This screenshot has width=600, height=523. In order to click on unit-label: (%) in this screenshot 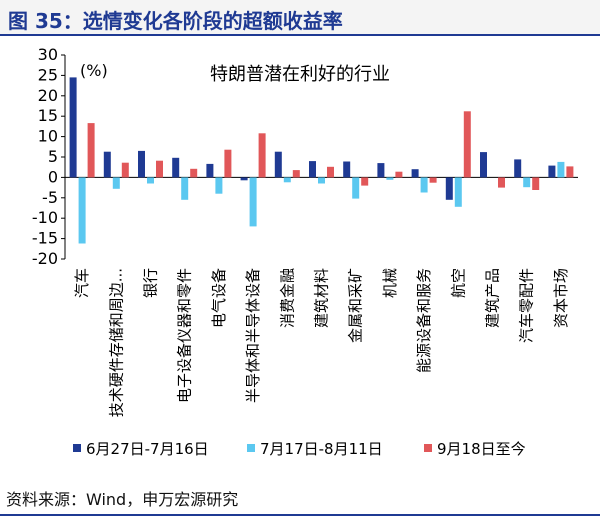, I will do `click(94, 70)`.